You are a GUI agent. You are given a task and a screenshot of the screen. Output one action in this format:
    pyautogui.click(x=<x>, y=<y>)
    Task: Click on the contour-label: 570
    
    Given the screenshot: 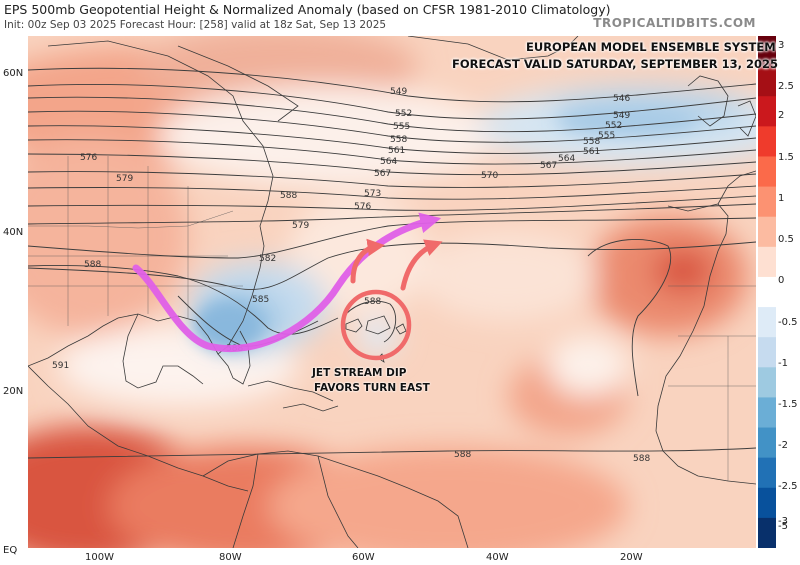 What is the action you would take?
    pyautogui.click(x=489, y=176)
    